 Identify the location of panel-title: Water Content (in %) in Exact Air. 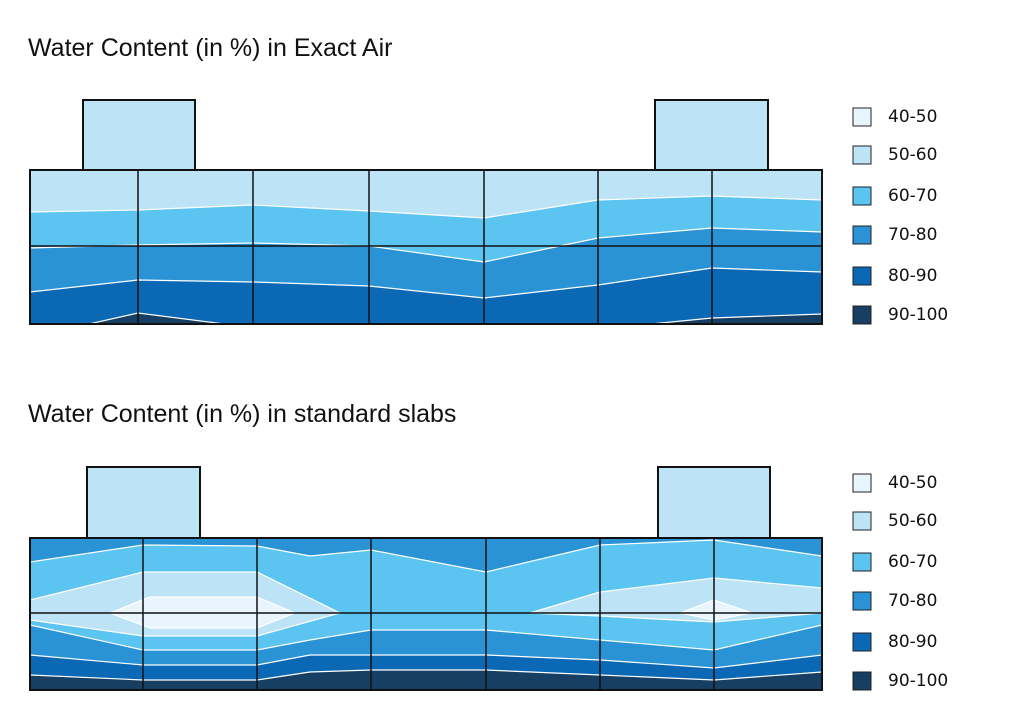
(210, 48).